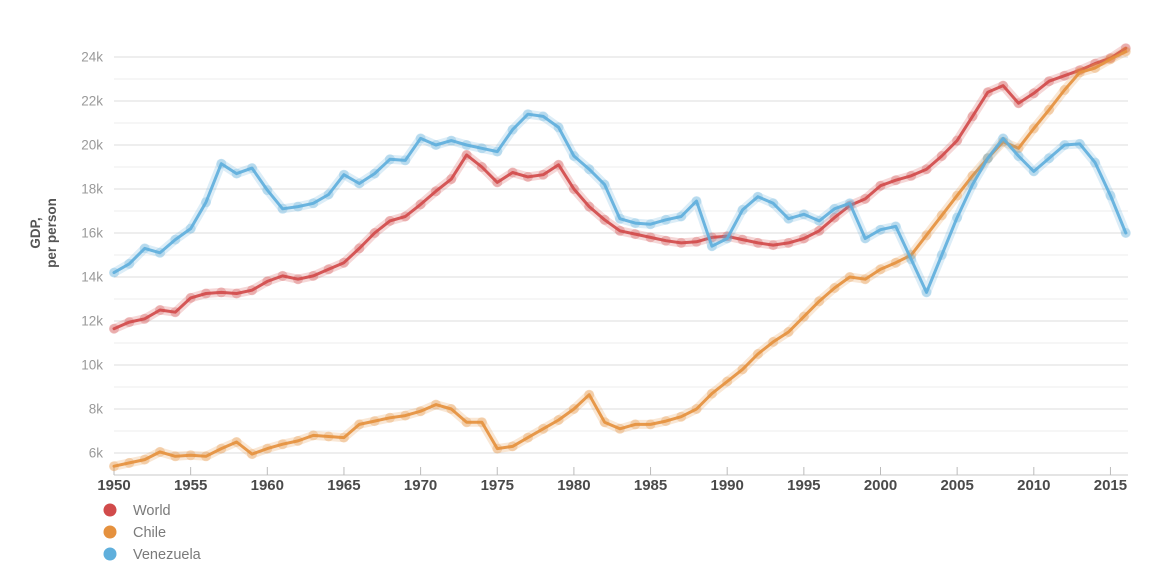 This screenshot has width=1159, height=574. I want to click on legend-label-chile: Chile, so click(149, 533).